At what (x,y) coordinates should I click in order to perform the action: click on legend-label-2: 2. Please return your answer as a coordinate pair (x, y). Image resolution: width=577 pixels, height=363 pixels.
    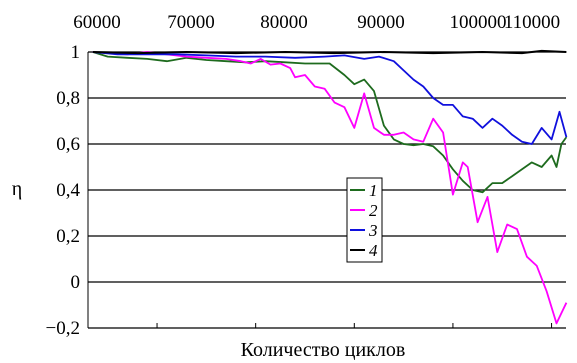
    Looking at the image, I should click on (373, 210).